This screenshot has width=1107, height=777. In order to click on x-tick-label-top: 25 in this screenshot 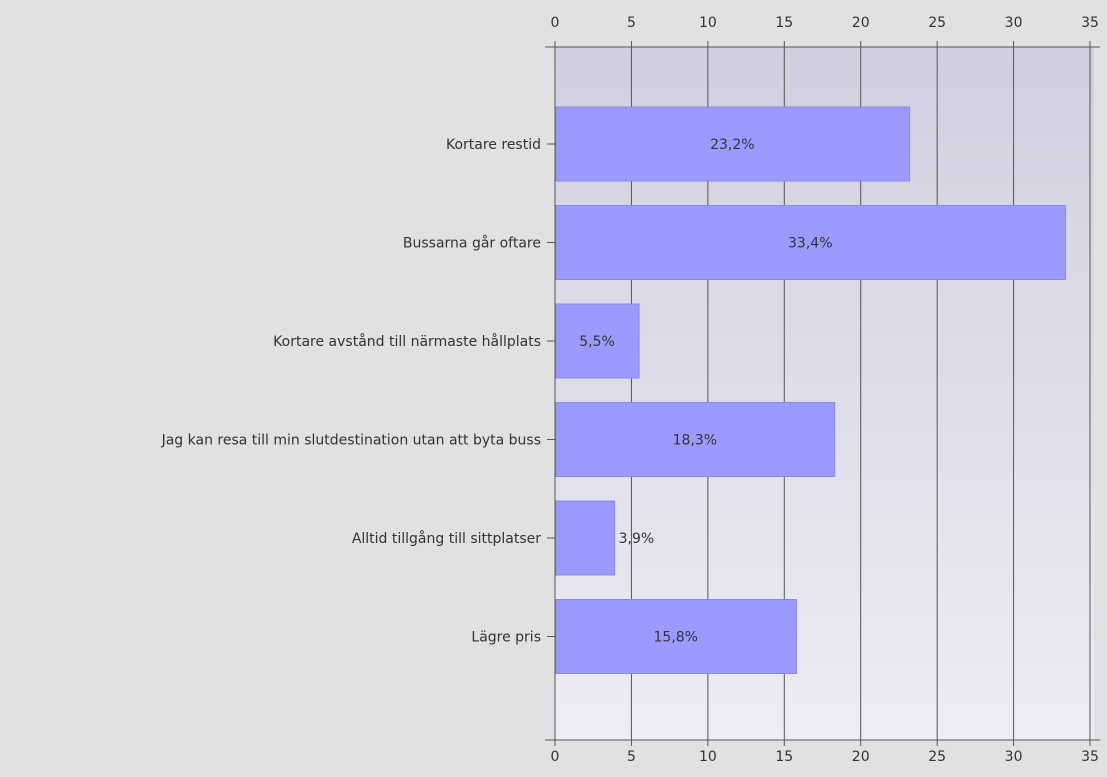, I will do `click(937, 23)`.